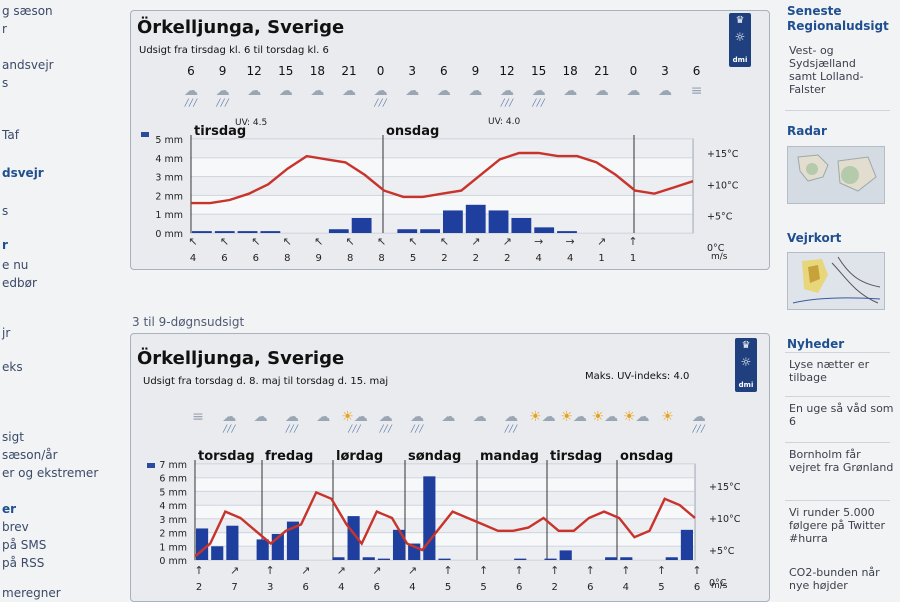 The image size is (900, 602). Describe the element at coordinates (23, 173) in the screenshot. I see `left-nav-item: dsvejr` at that location.